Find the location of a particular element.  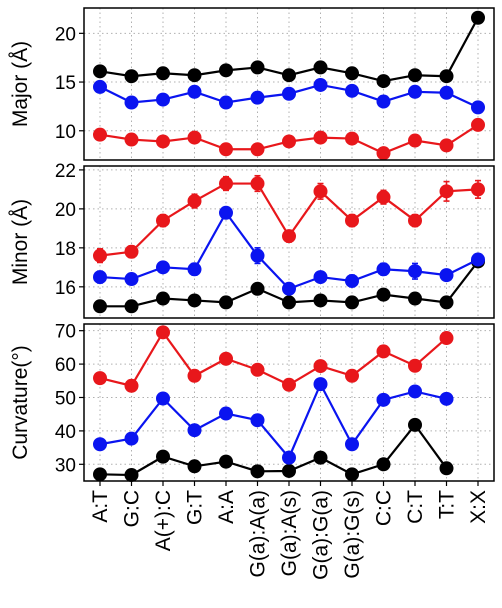

y-axis-label: Curvature(°) is located at coordinates (20, 402).